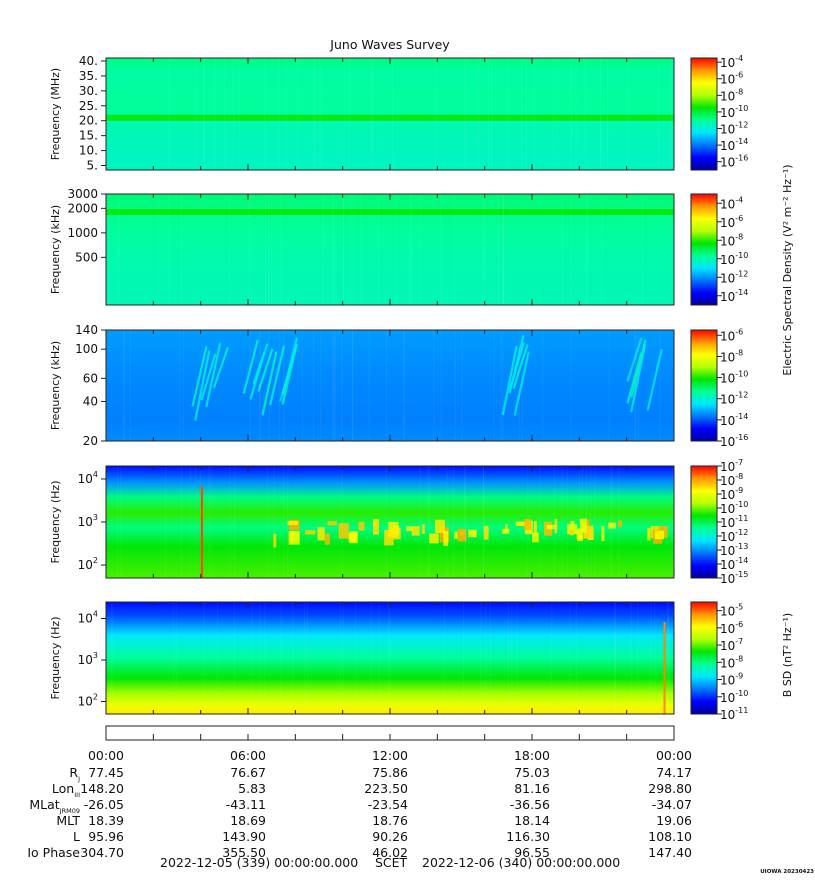  I want to click on ephemeris-value: 148.20, so click(102, 788).